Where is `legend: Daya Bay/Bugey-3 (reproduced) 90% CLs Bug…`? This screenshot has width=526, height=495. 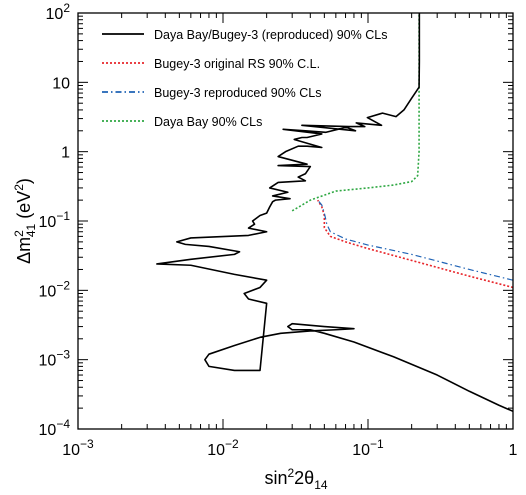
legend: Daya Bay/Bugey-3 (reproduced) 90% CLs Bug… is located at coordinates (244, 78).